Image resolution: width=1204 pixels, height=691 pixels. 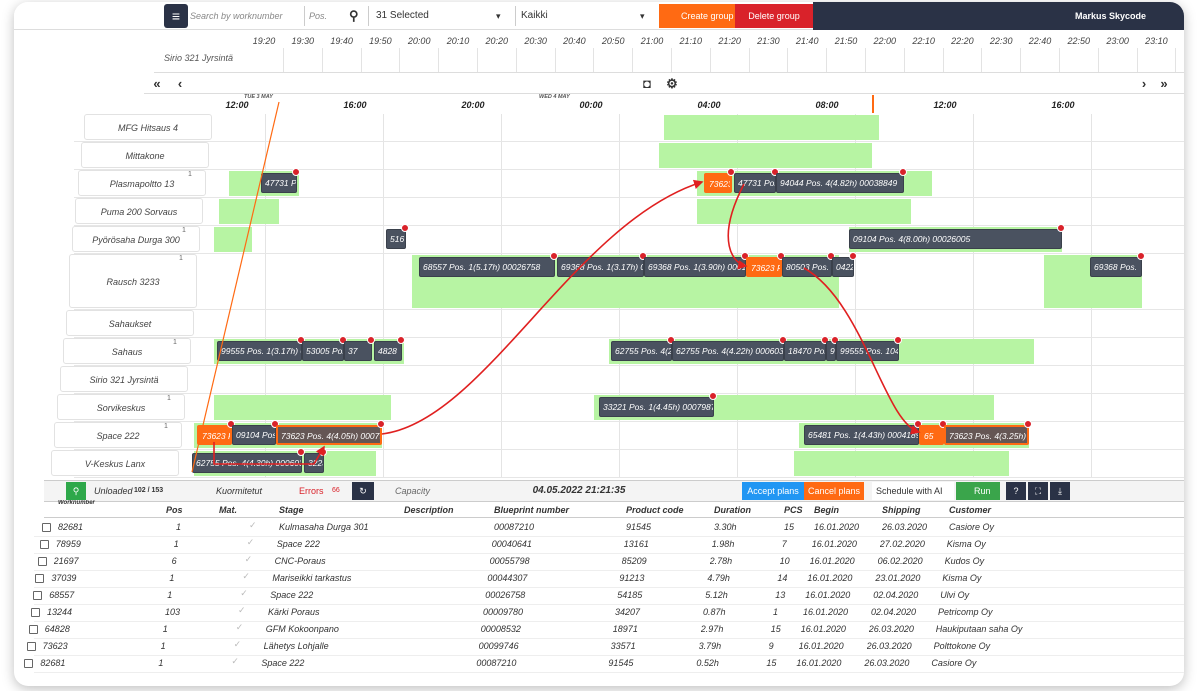 What do you see at coordinates (163, 646) in the screenshot?
I see `table-cell: 1` at bounding box center [163, 646].